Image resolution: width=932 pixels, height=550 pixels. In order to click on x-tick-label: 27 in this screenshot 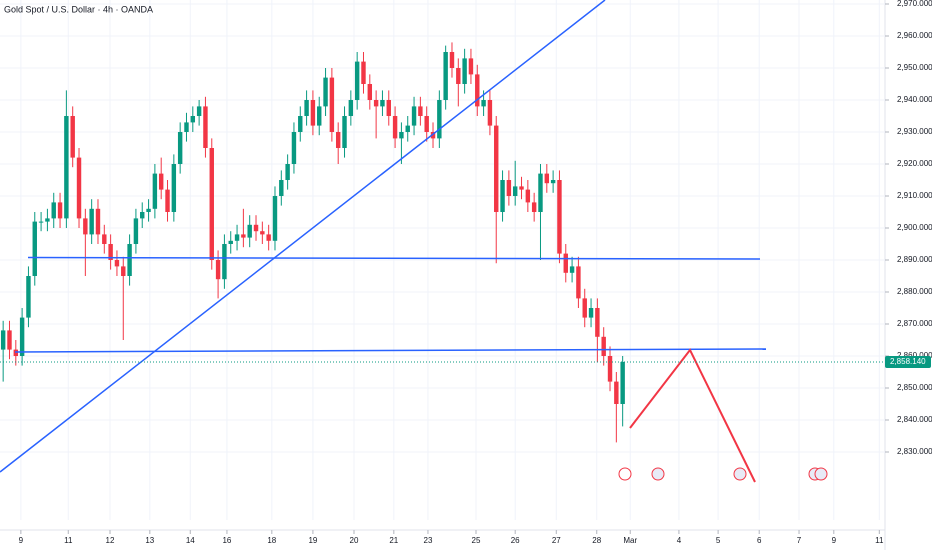, I will do `click(556, 540)`.